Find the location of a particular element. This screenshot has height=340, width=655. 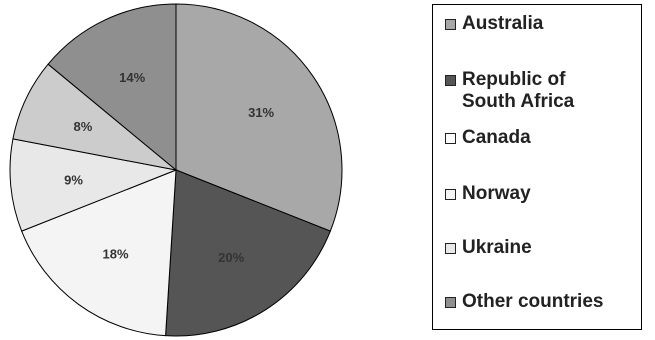

legend-entry-norway: Norway is located at coordinates (488, 194).